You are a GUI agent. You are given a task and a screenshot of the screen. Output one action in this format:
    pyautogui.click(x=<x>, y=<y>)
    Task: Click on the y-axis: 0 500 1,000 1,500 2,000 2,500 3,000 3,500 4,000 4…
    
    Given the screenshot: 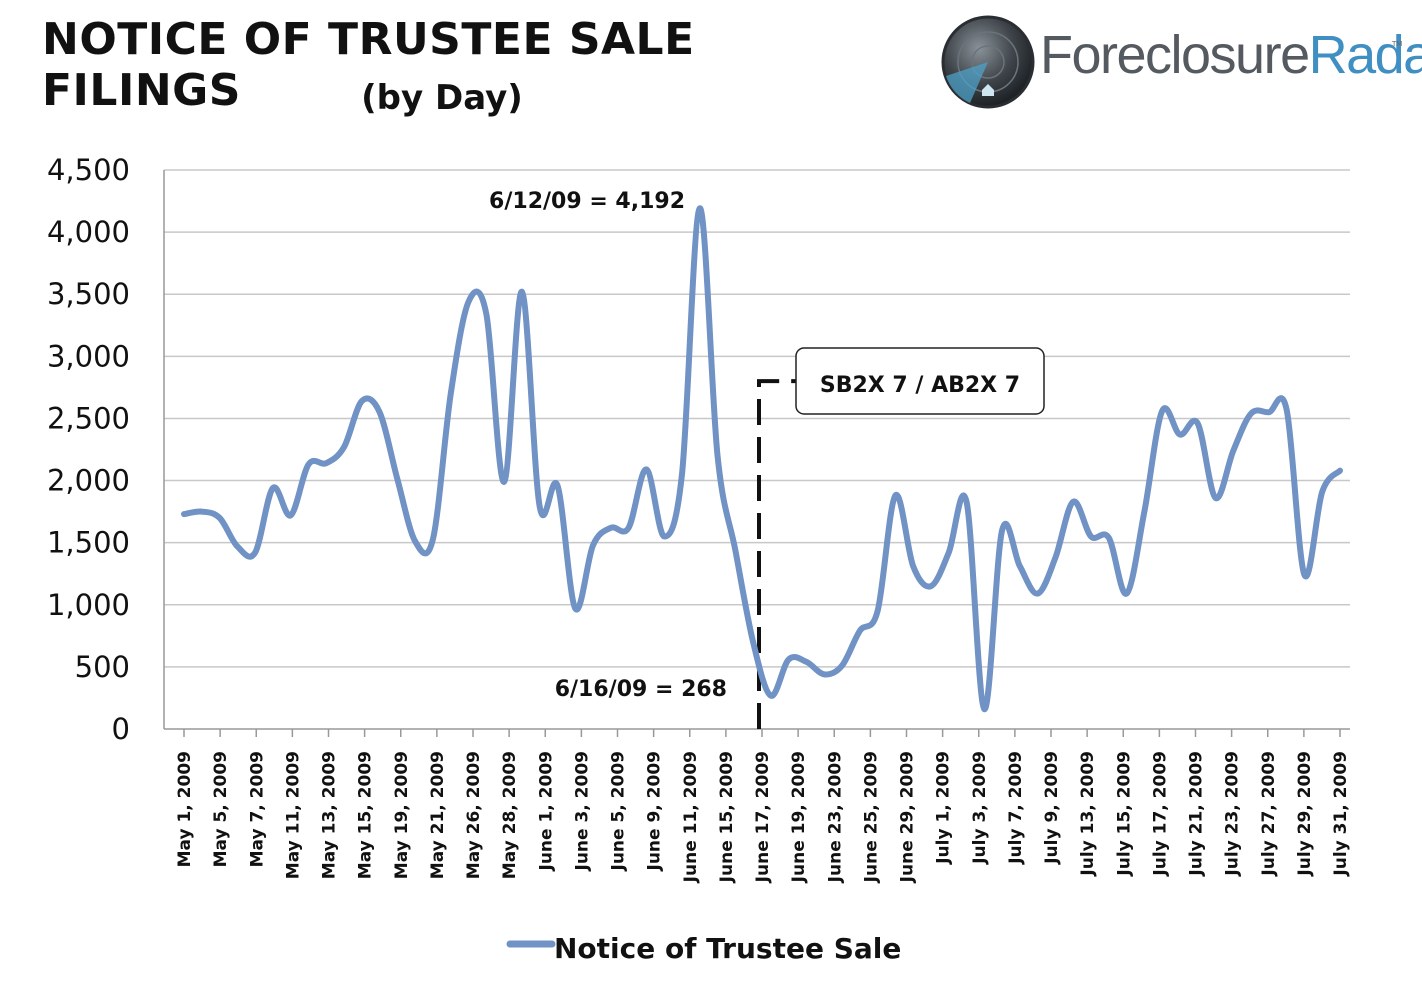 What is the action you would take?
    pyautogui.click(x=106, y=449)
    